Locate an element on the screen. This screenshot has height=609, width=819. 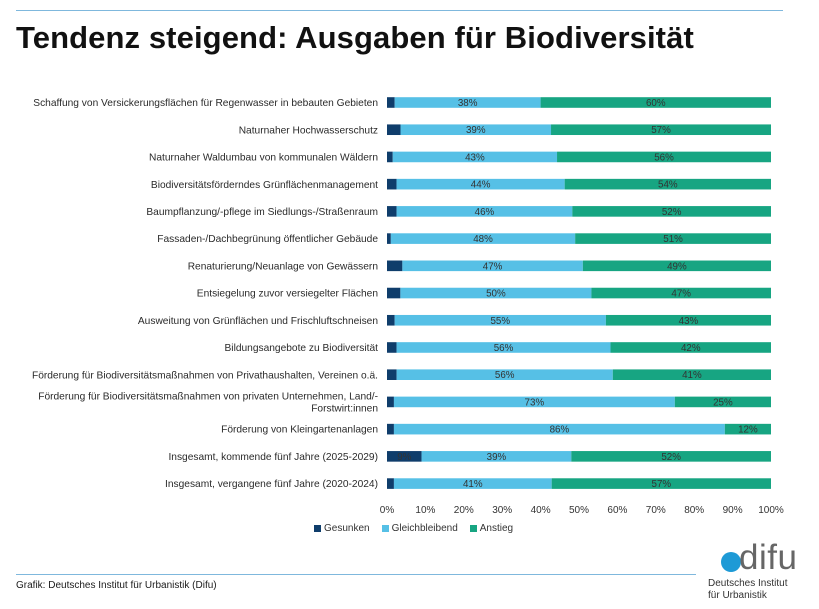
data-label-anstieg: 47% is located at coordinates (681, 294).